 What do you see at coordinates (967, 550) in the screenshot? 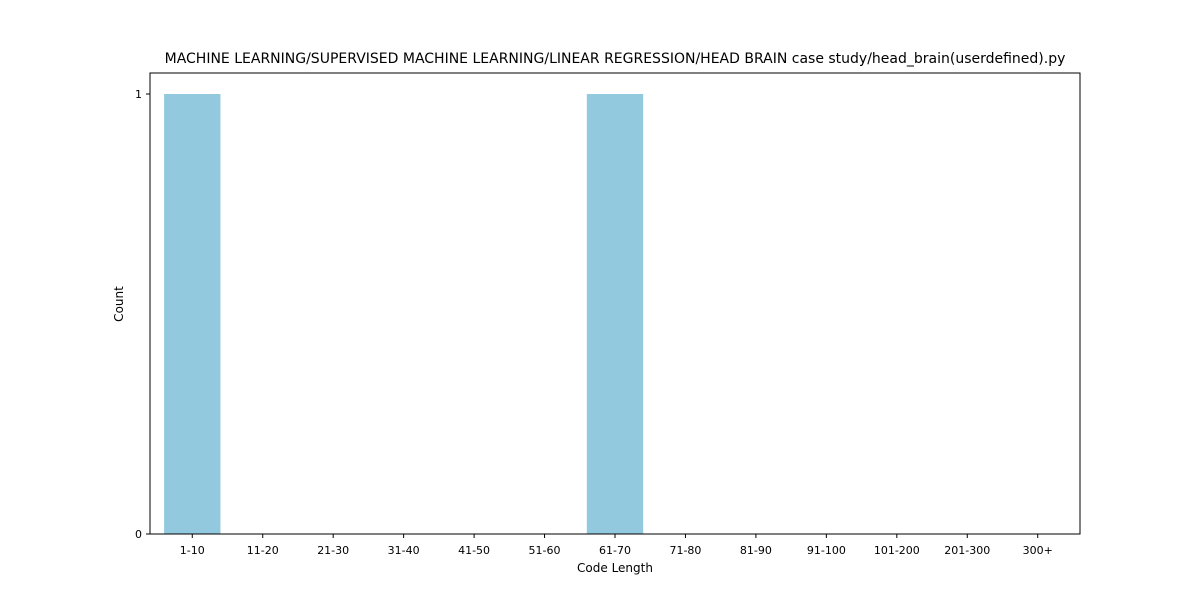
I see `x-tick-label: 201-300` at bounding box center [967, 550].